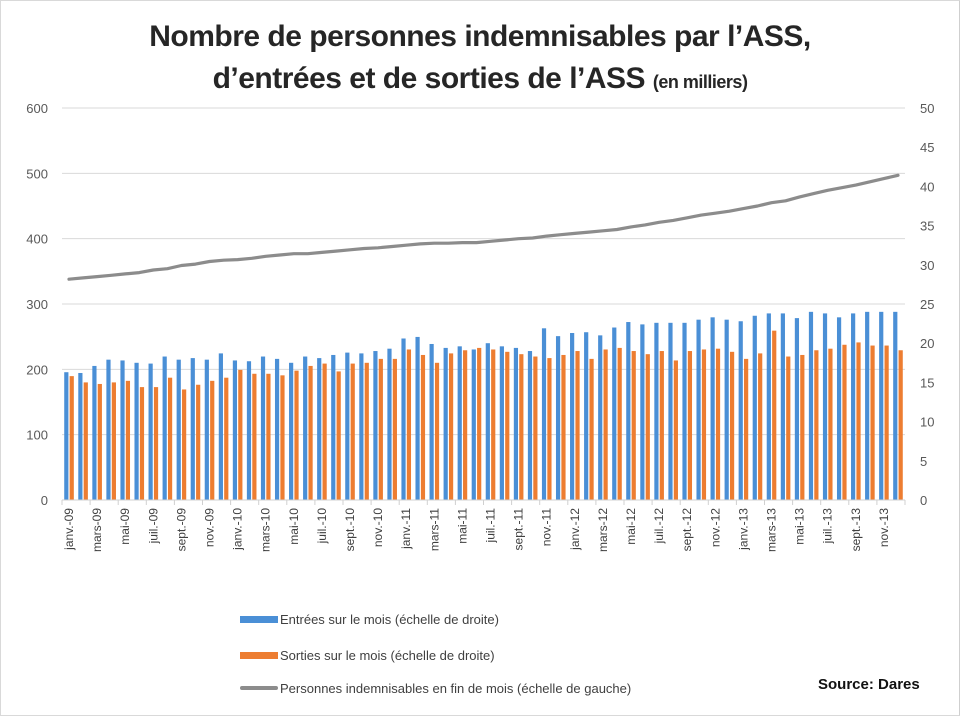 The image size is (960, 716). Describe the element at coordinates (44, 500) in the screenshot. I see `y-left-tick-label: 0` at that location.